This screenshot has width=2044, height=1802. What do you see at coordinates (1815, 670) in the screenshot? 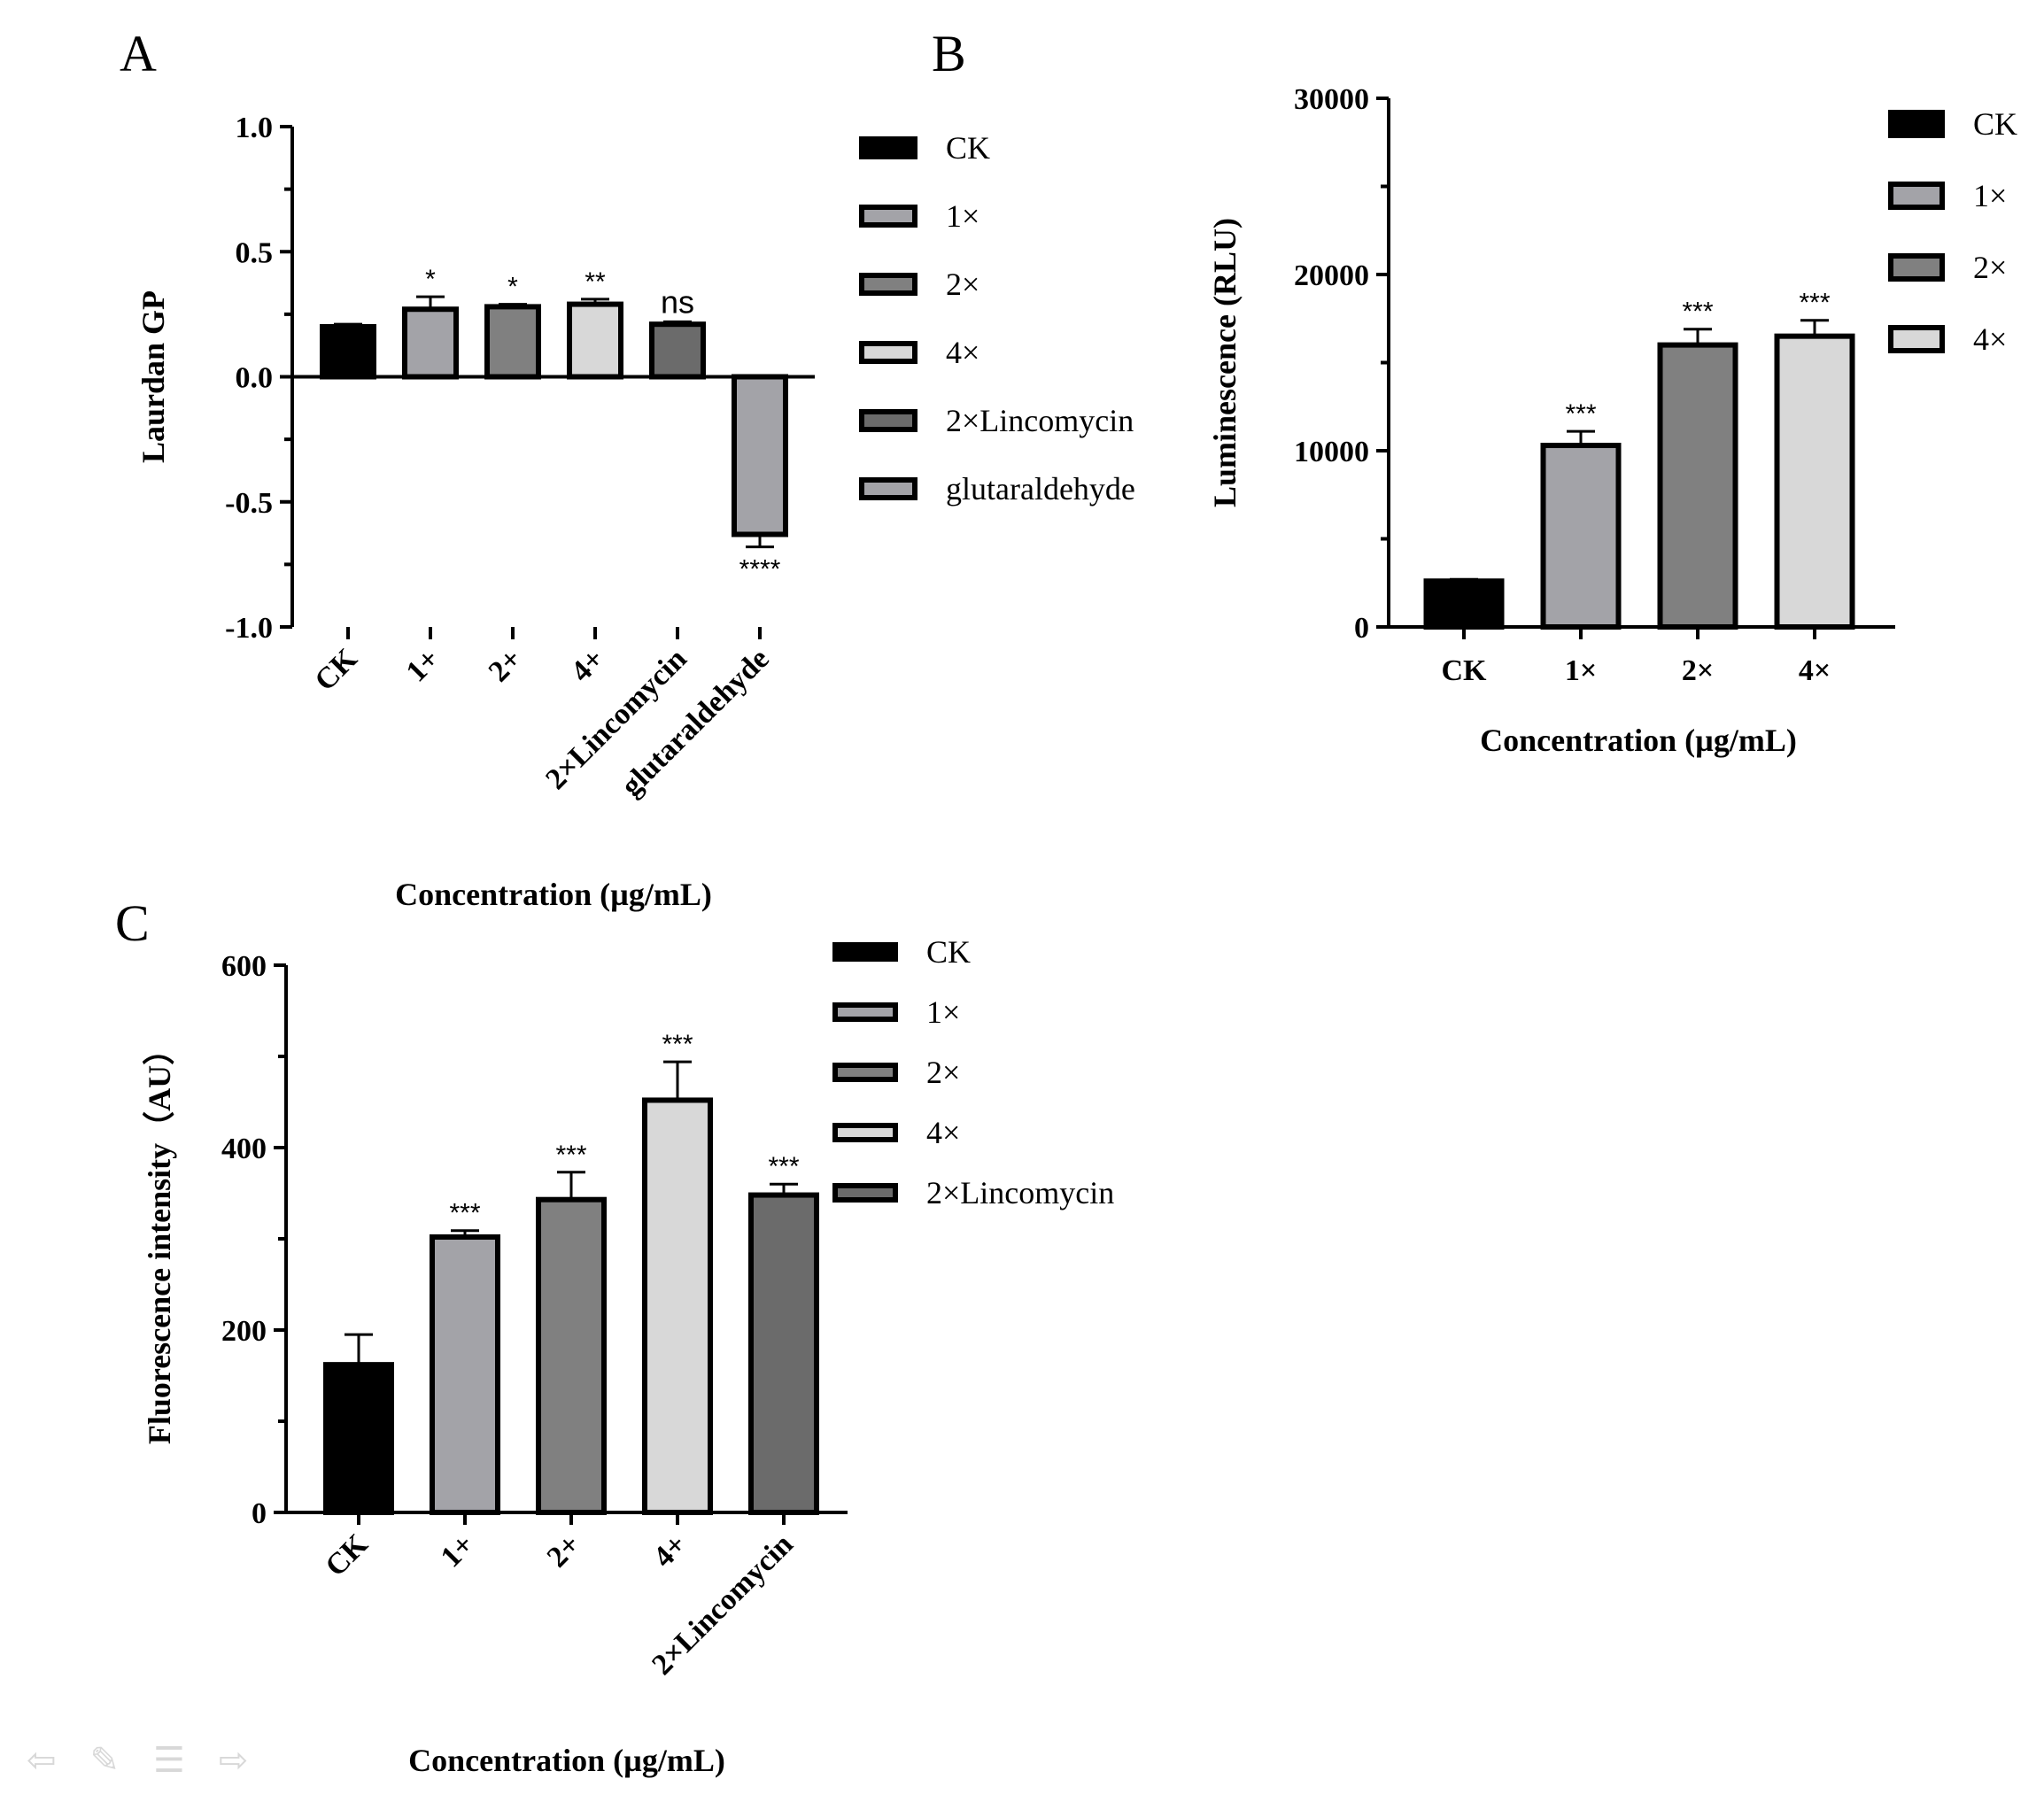
I see `category-label: 4×` at bounding box center [1815, 670].